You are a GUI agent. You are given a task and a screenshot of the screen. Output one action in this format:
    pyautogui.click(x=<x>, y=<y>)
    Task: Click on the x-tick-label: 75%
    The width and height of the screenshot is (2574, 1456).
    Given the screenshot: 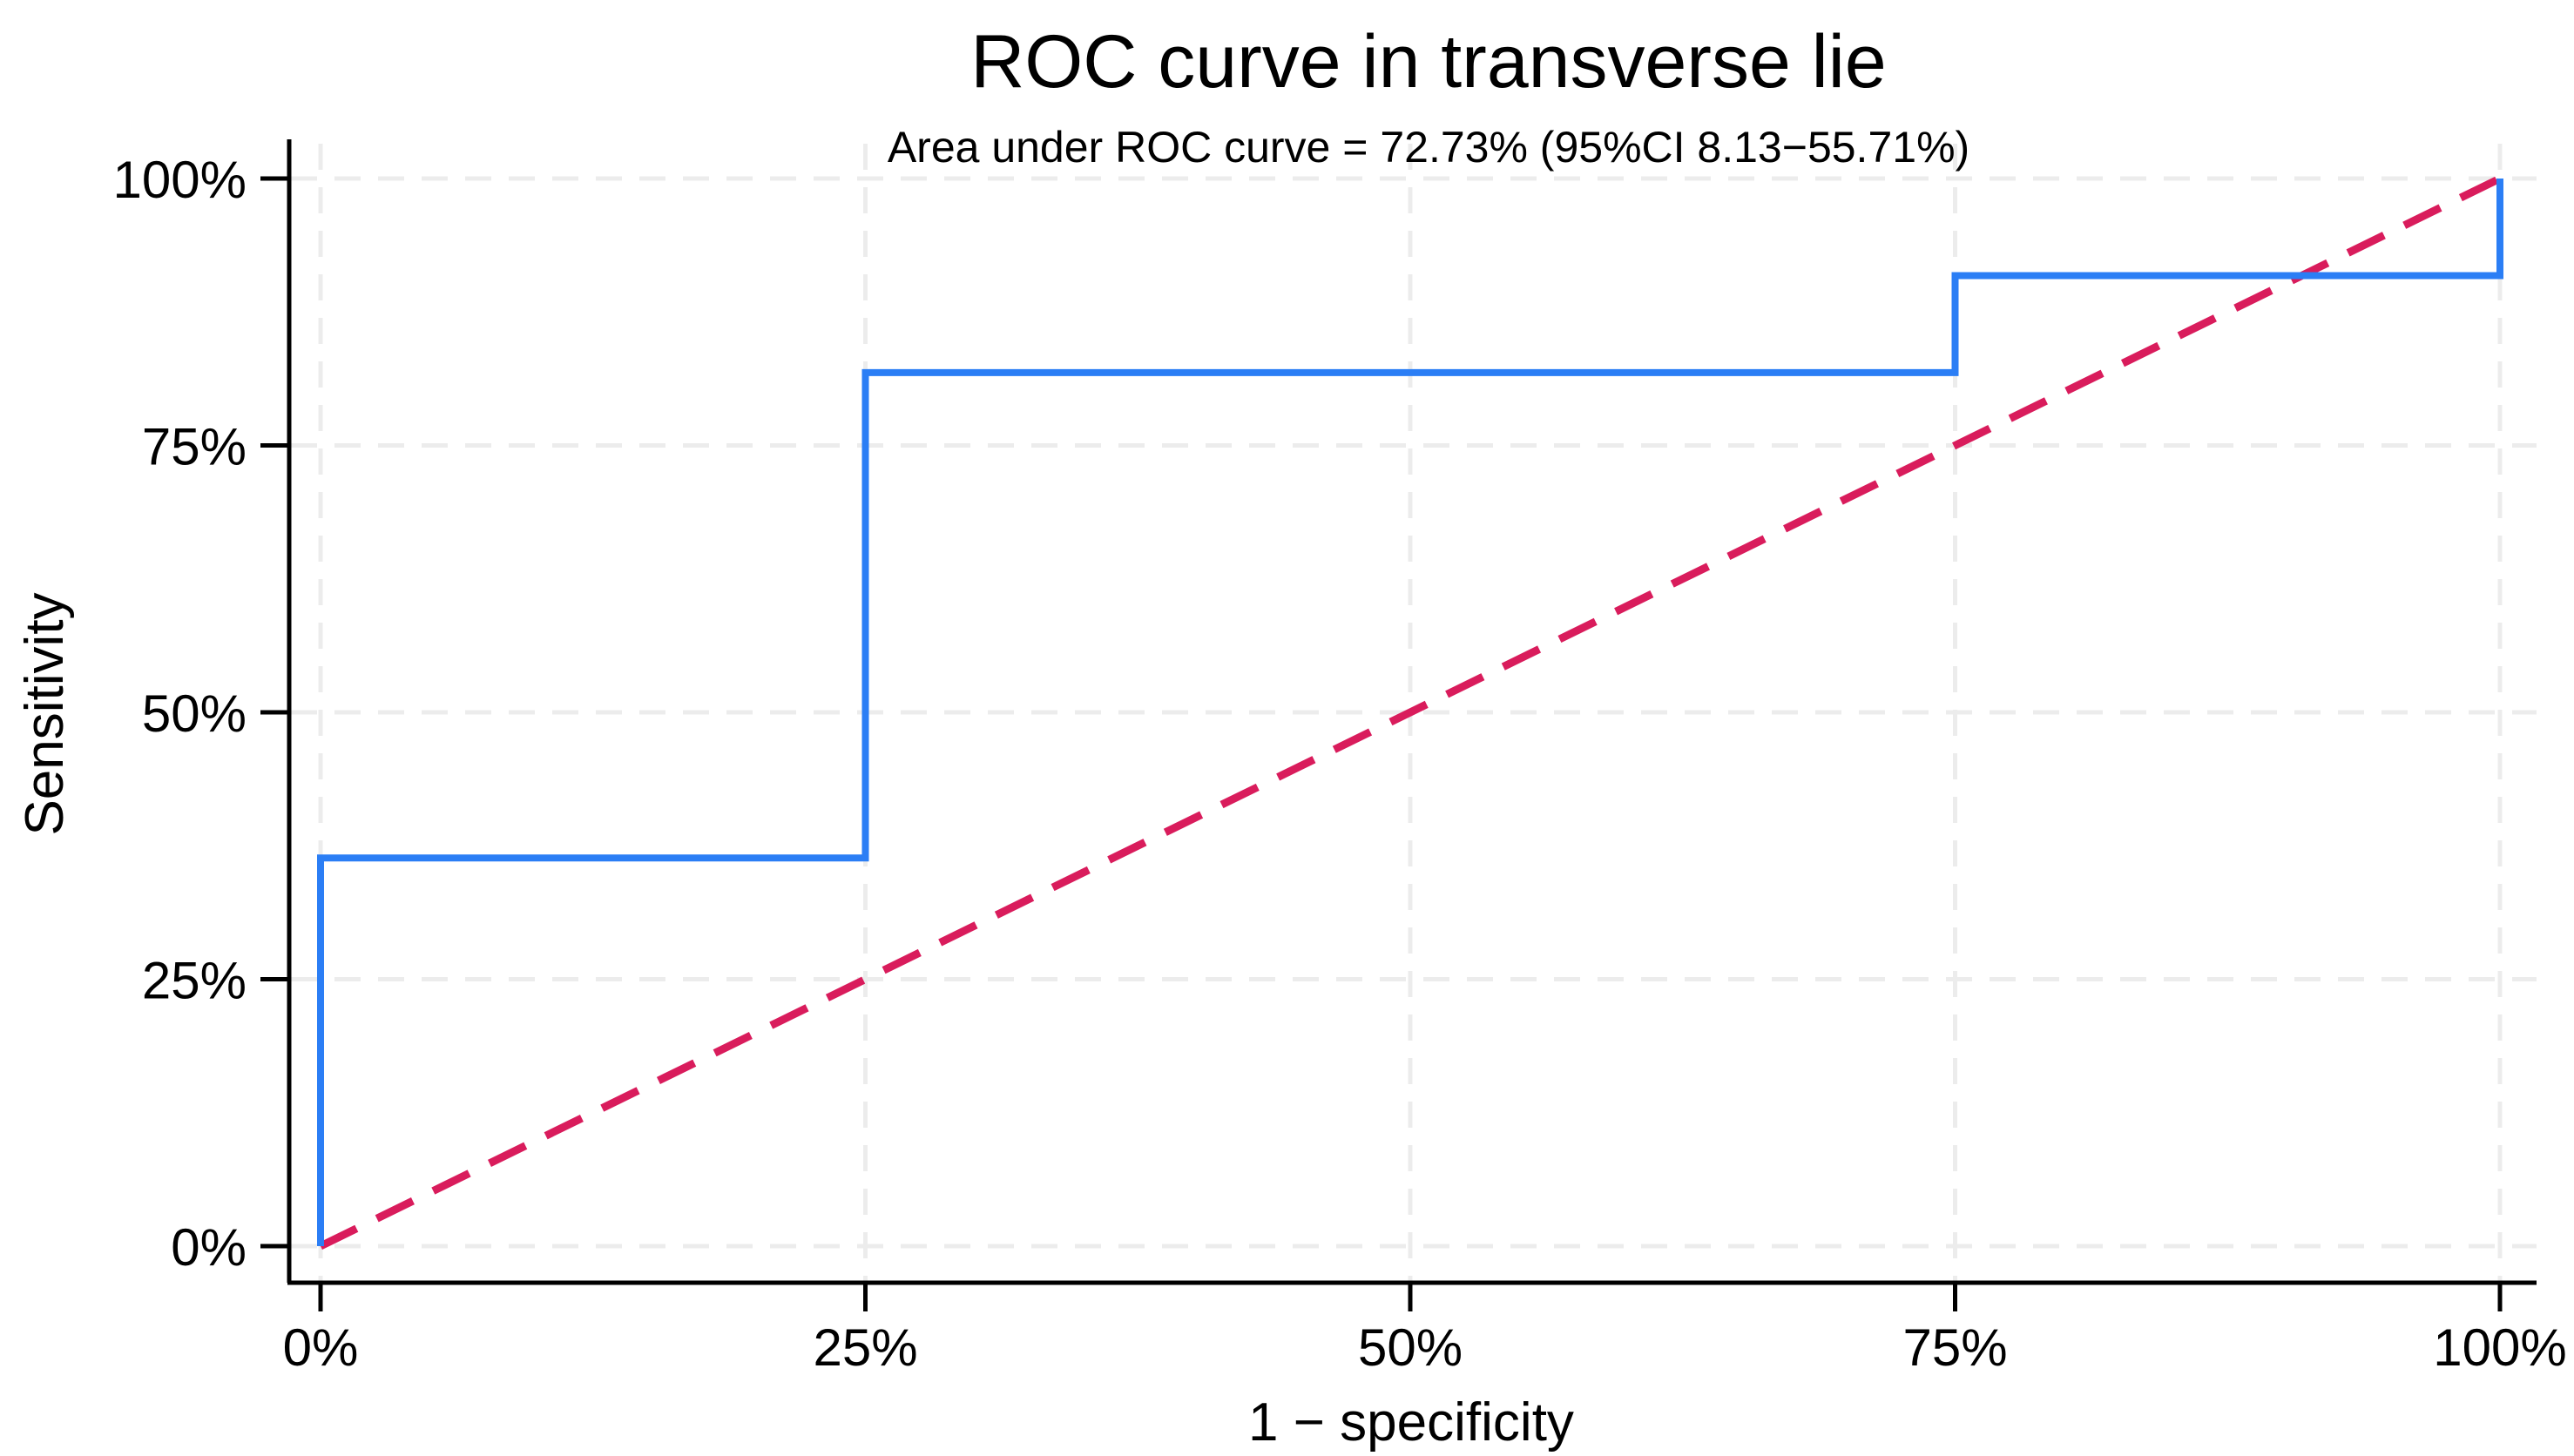 What is the action you would take?
    pyautogui.click(x=1954, y=1347)
    